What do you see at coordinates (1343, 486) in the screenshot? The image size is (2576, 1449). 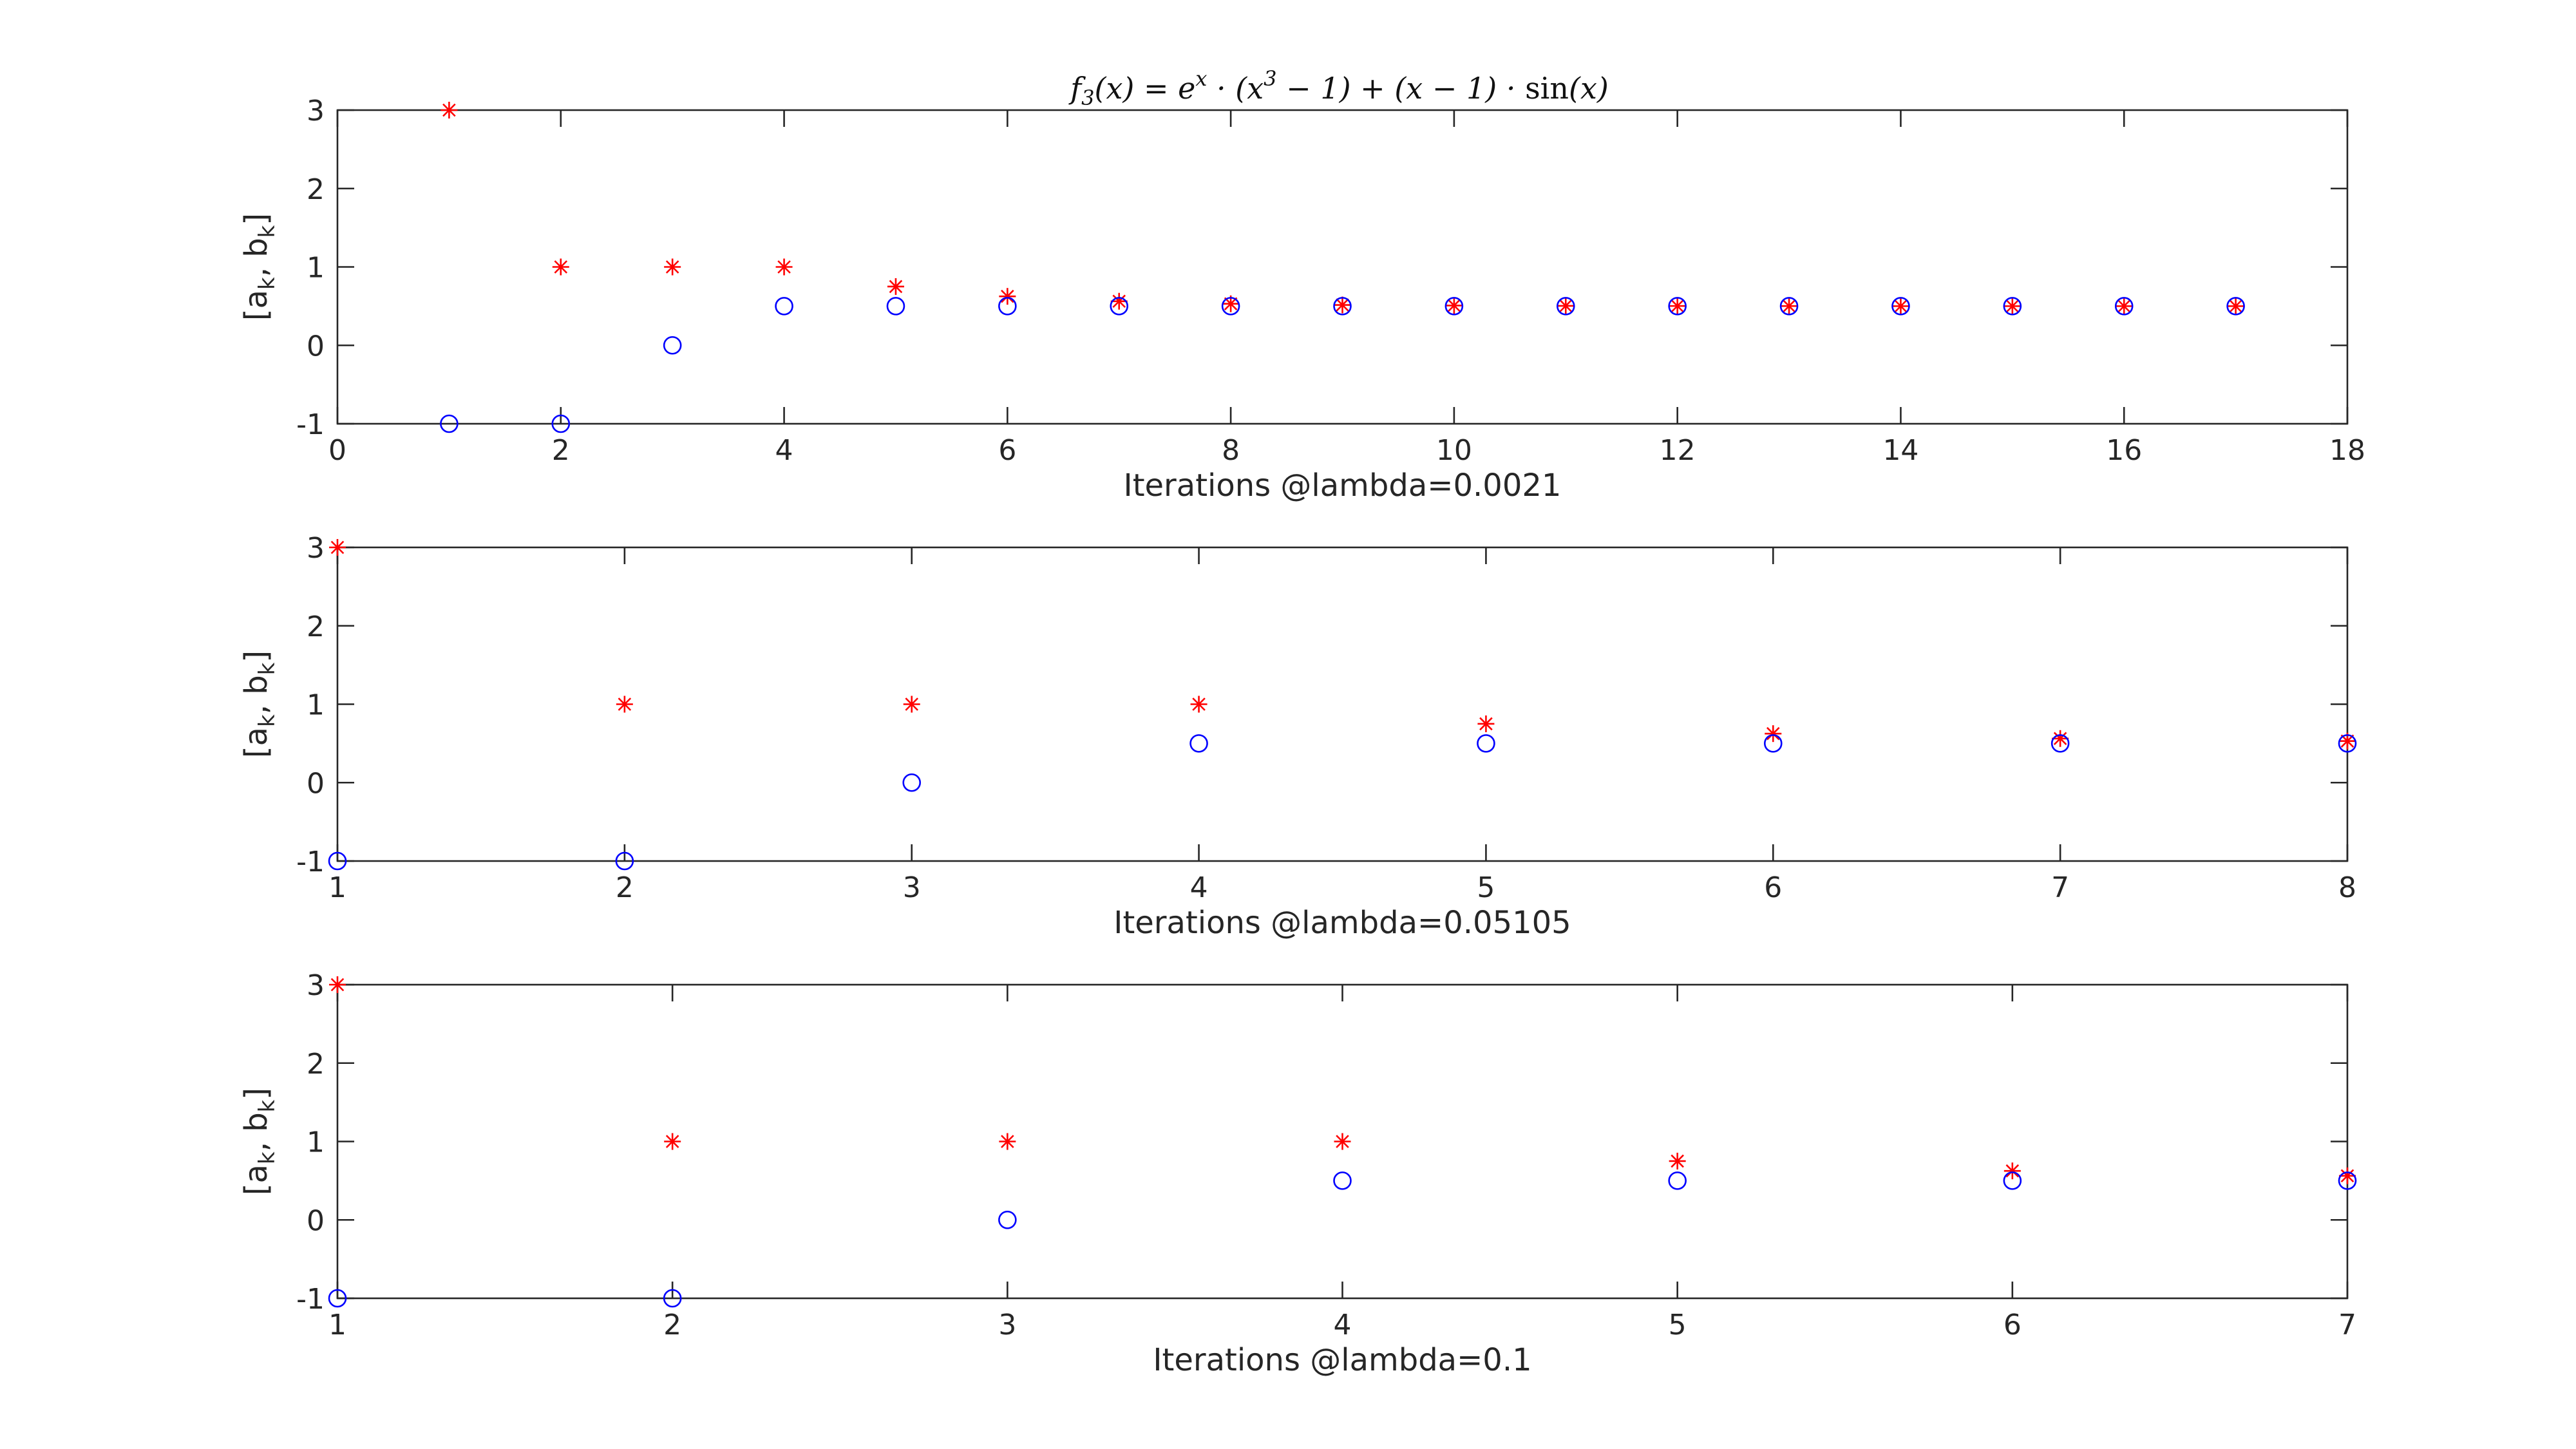 I see `x-axis-label: Iterations @lambda=0.0021` at bounding box center [1343, 486].